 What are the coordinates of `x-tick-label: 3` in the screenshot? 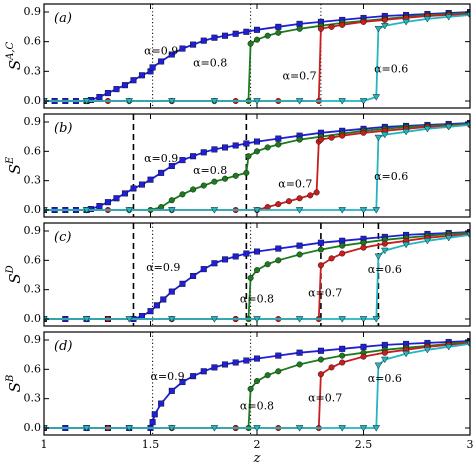 It's located at (470, 444).